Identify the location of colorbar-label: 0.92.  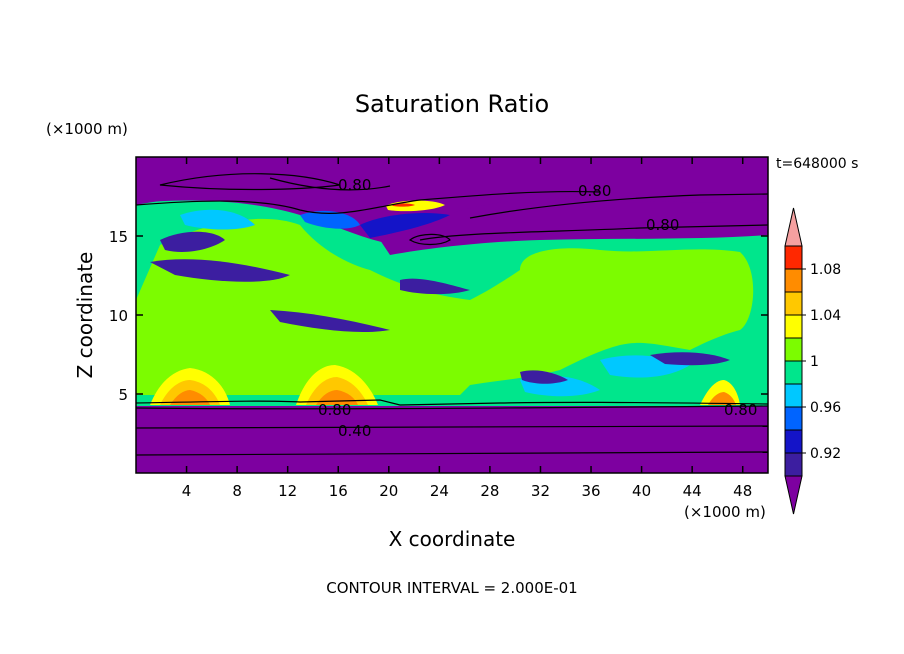
(825, 454).